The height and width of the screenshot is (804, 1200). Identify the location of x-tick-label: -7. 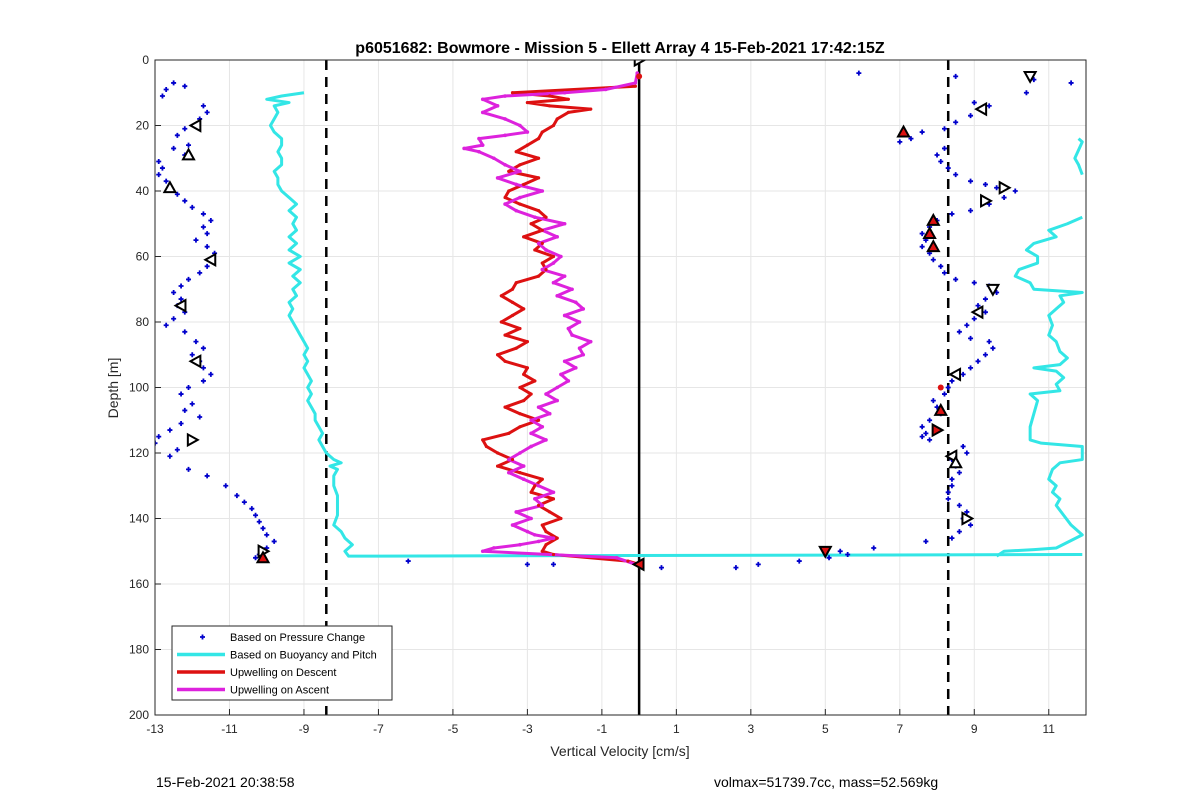
(378, 729).